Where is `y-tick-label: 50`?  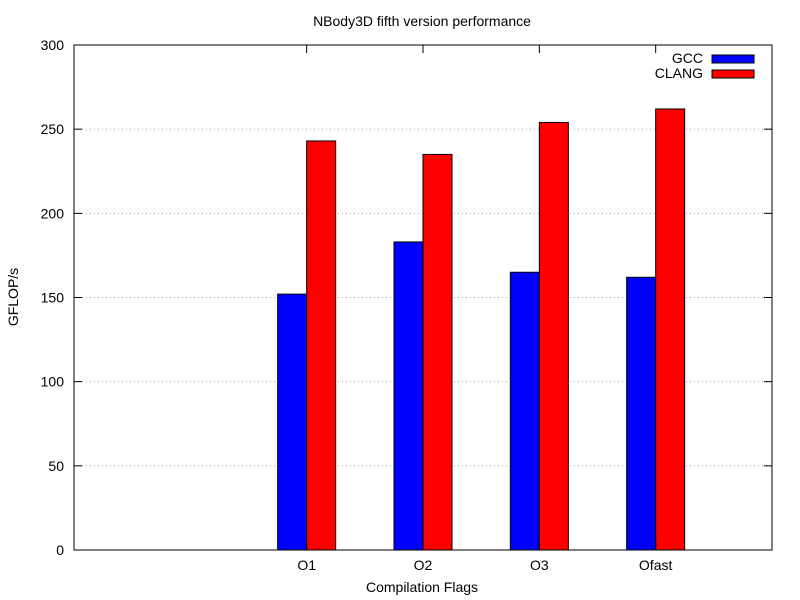 y-tick-label: 50 is located at coordinates (56, 466).